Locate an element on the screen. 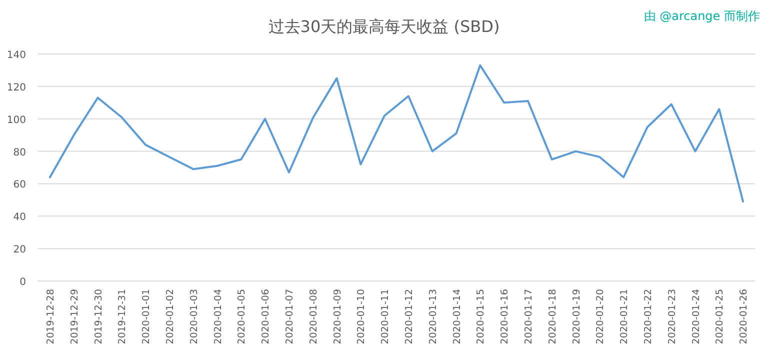  x-tick-label: 2019-12-29 is located at coordinates (74, 316).